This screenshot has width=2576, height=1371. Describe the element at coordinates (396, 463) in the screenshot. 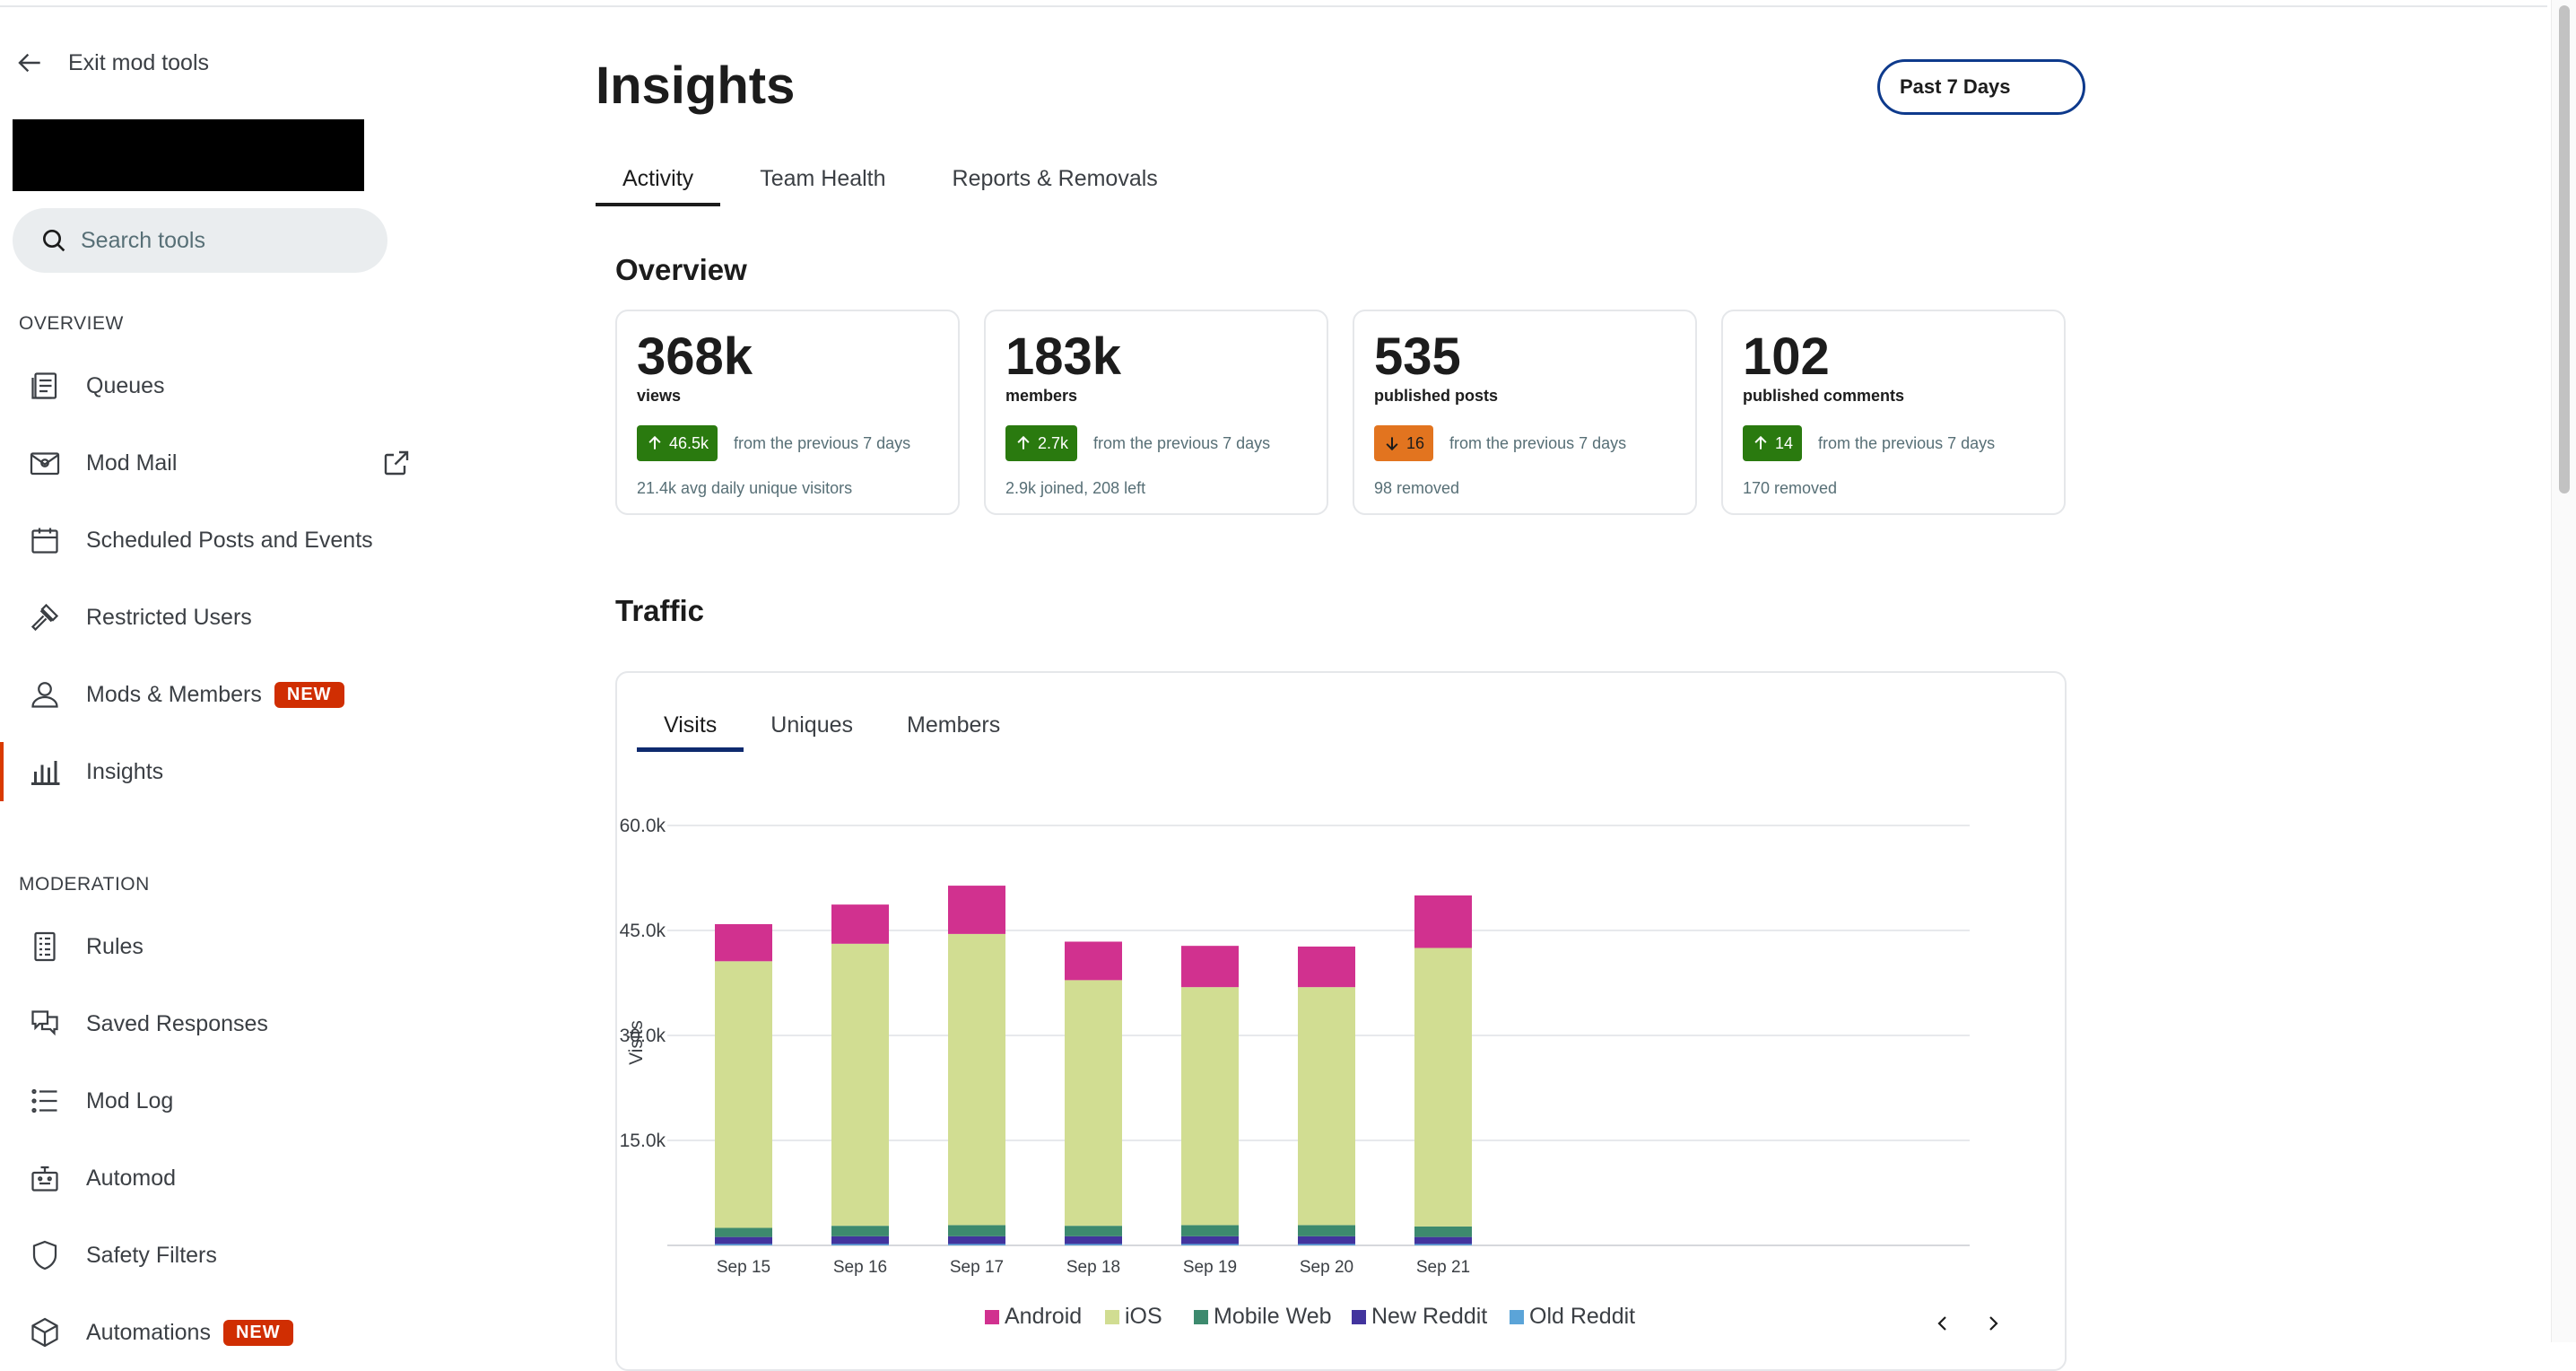

I see `external-link-icon` at that location.